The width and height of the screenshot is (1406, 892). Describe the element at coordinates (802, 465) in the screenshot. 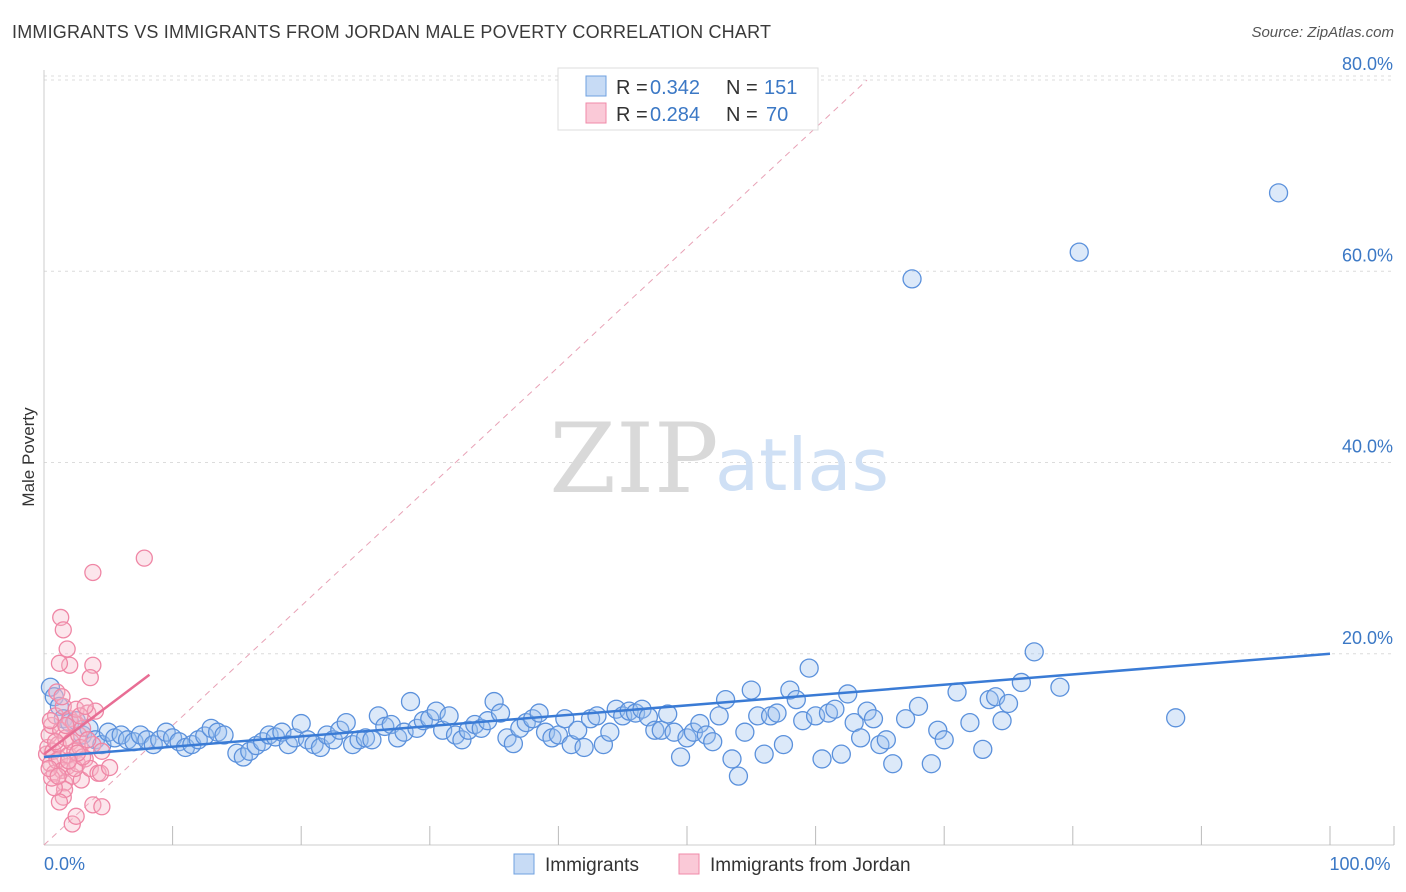

I see `watermark-atlas: atlas` at that location.